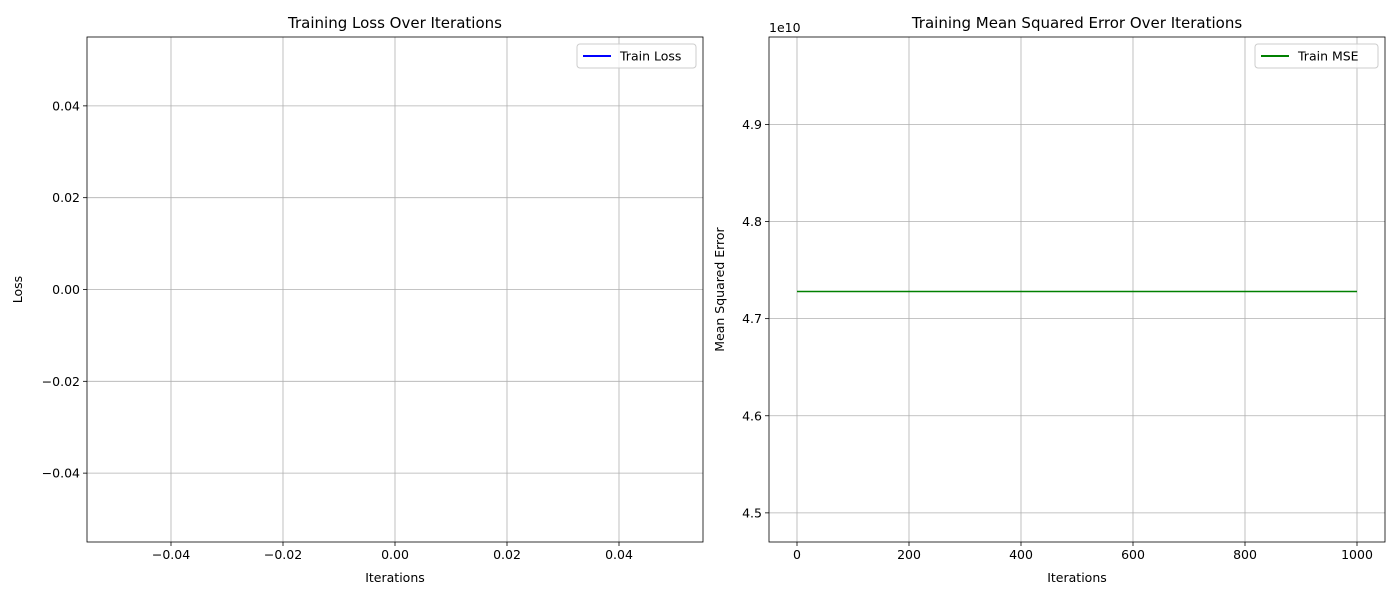 This screenshot has height=600, width=1400. Describe the element at coordinates (1245, 554) in the screenshot. I see `x-tick-label: 800` at that location.